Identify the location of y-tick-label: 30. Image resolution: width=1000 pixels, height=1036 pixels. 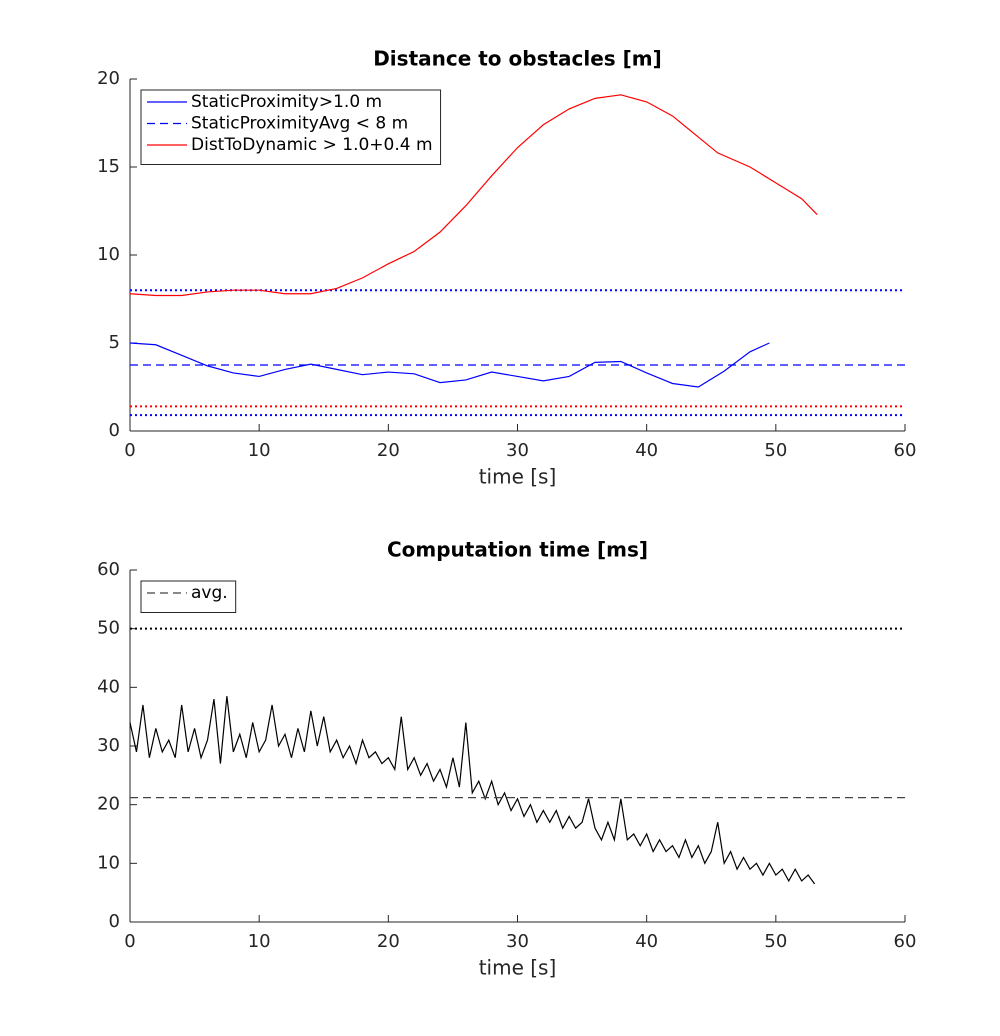
(108, 745).